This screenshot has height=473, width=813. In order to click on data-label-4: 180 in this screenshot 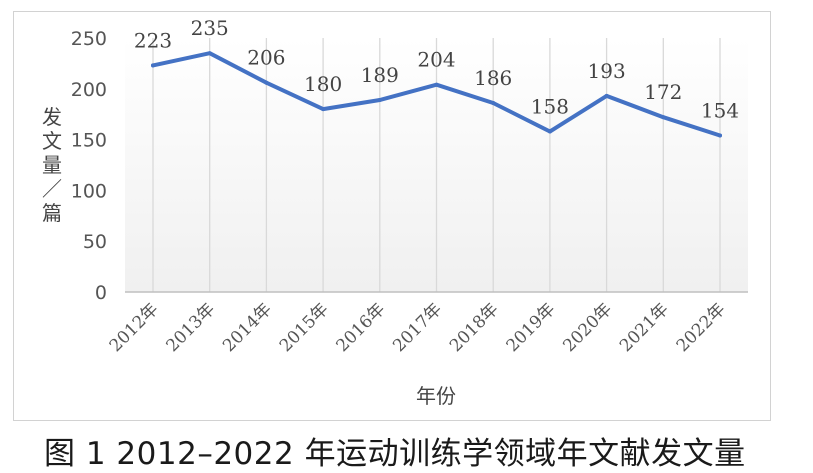, I will do `click(323, 84)`.